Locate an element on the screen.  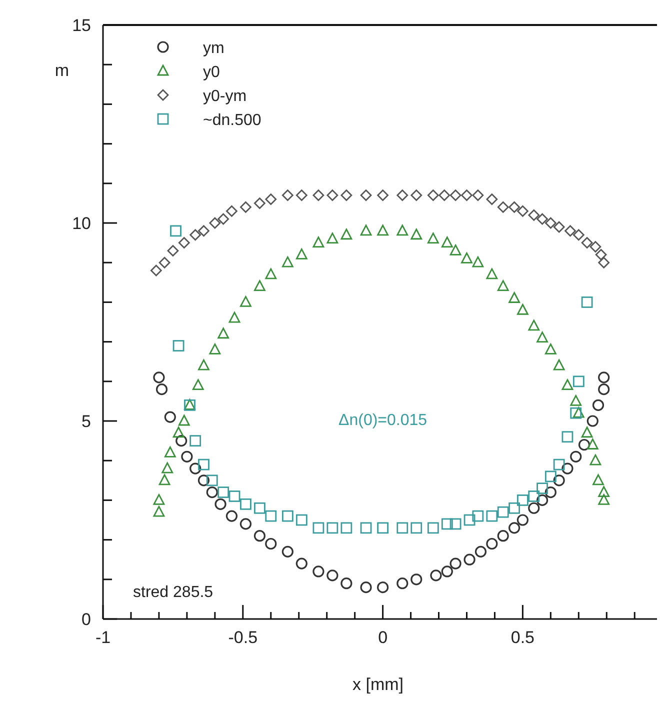
legend-label: ~dn.500 is located at coordinates (232, 120).